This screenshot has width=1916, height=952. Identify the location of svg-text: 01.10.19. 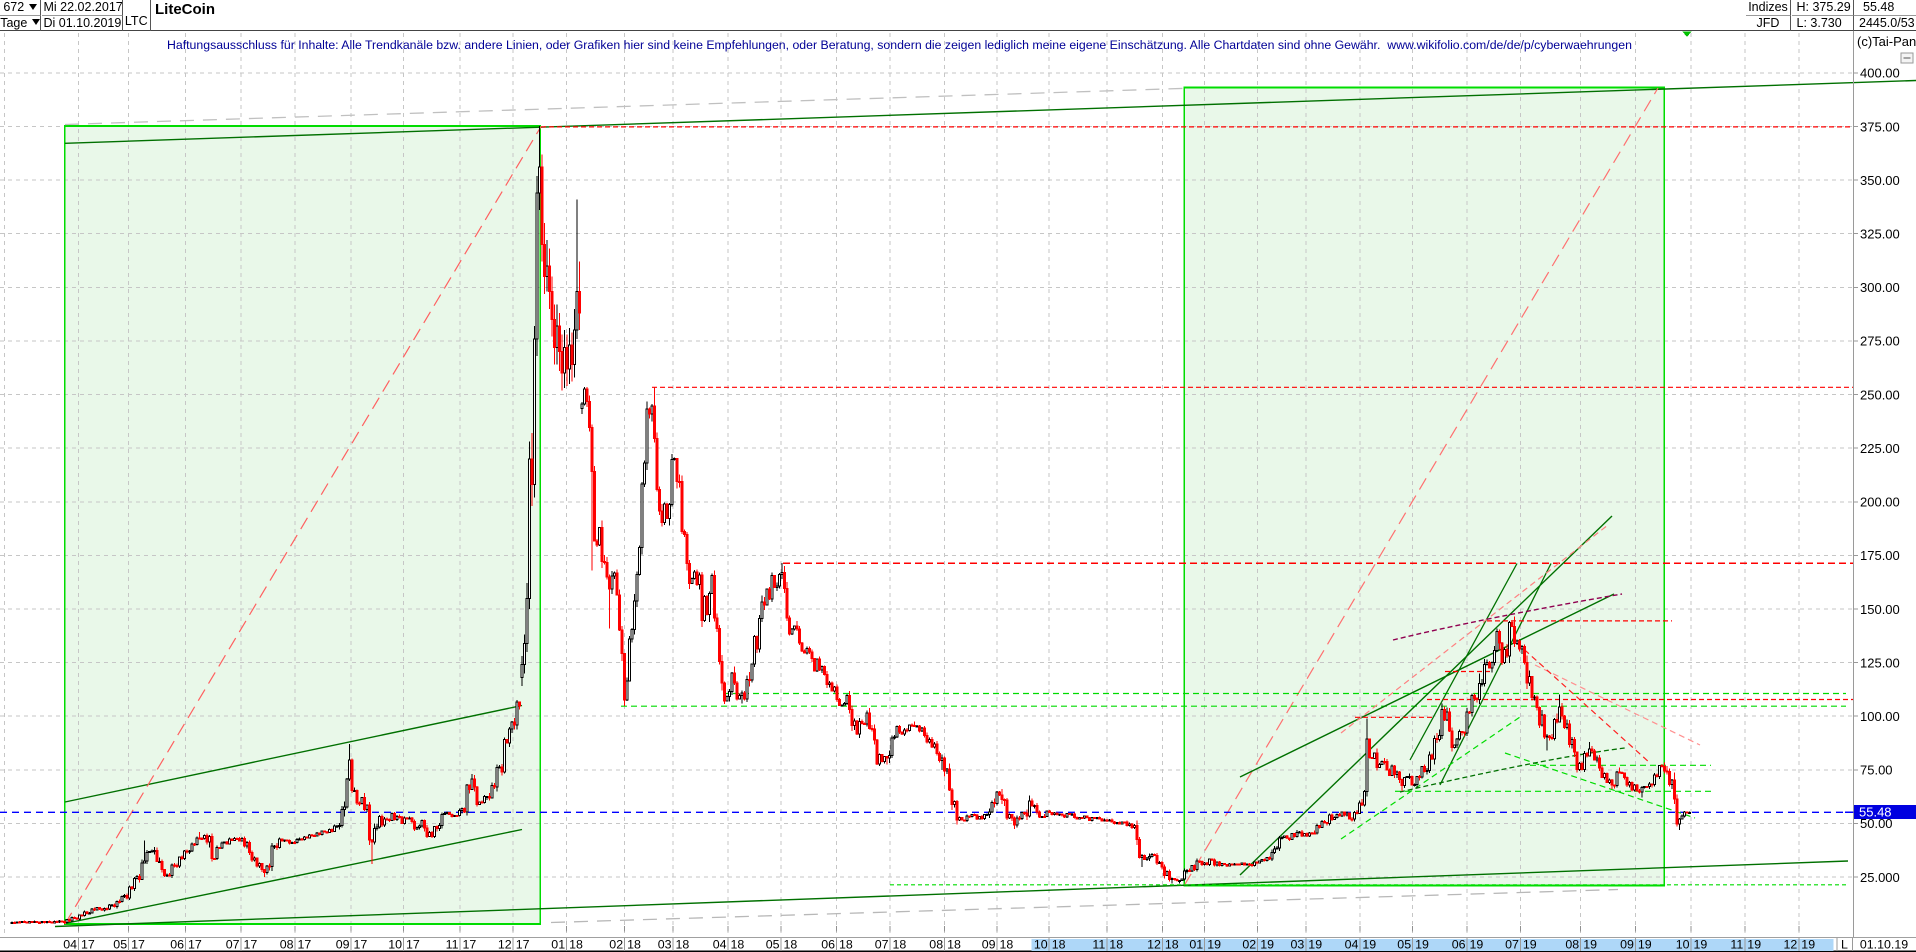
(1884, 945).